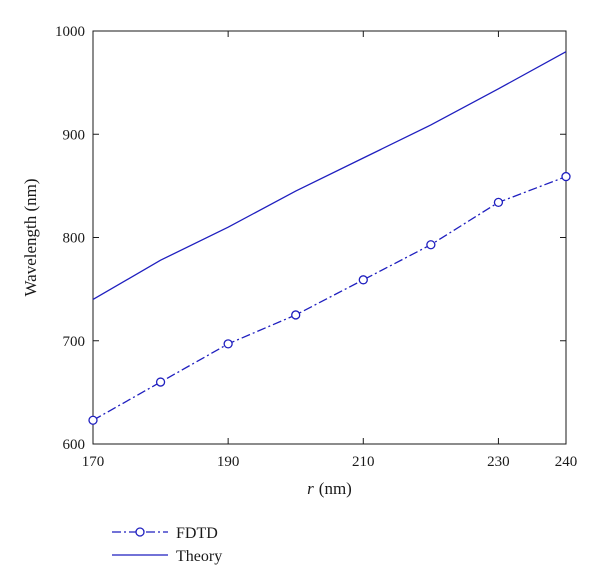 This screenshot has height=588, width=600. I want to click on y-tick-label: 900, so click(74, 135).